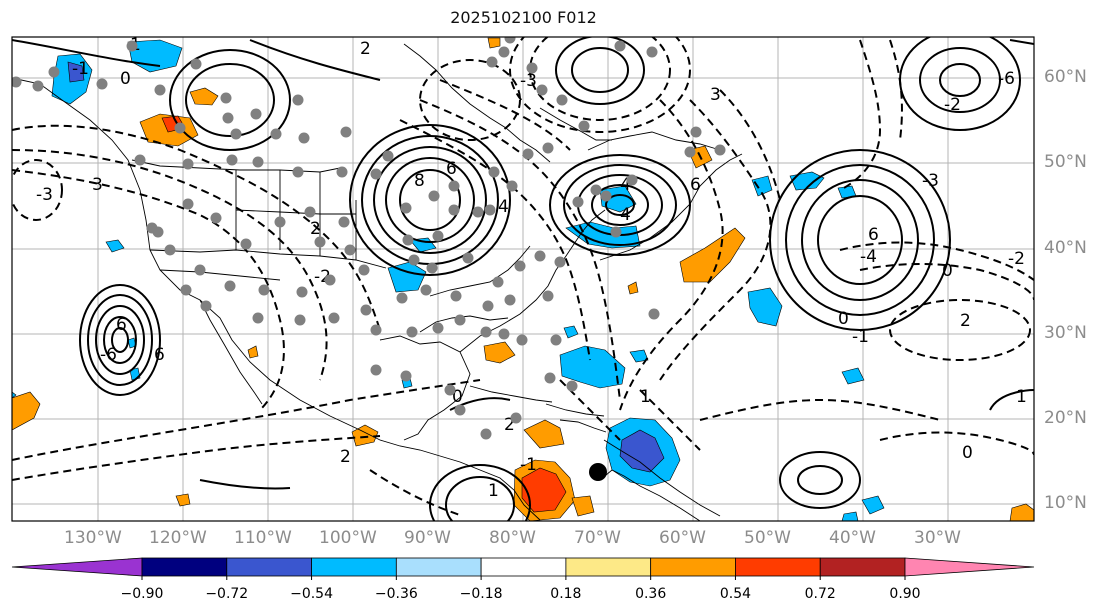  Describe the element at coordinates (1065, 248) in the screenshot. I see `latitude-label: 40°N` at that location.